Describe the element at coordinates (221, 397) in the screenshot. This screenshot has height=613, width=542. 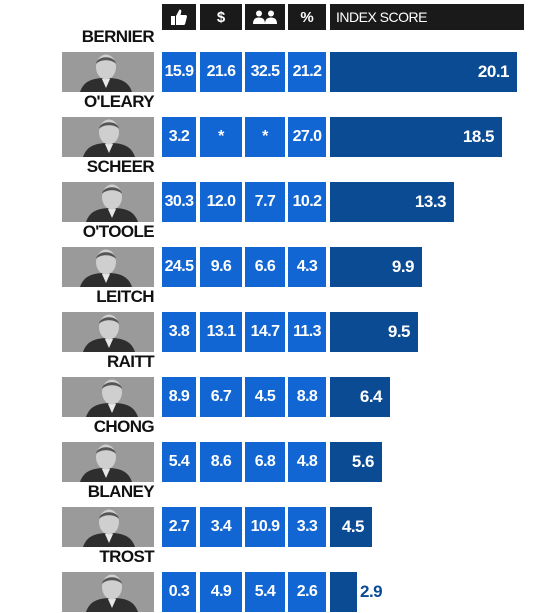
I see `metric-cell-dollar: 6.7` at that location.